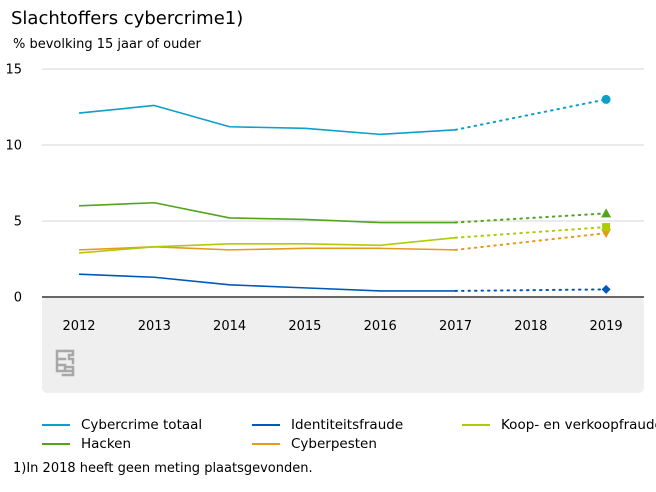  I want to click on cbs-logo, so click(65, 363).